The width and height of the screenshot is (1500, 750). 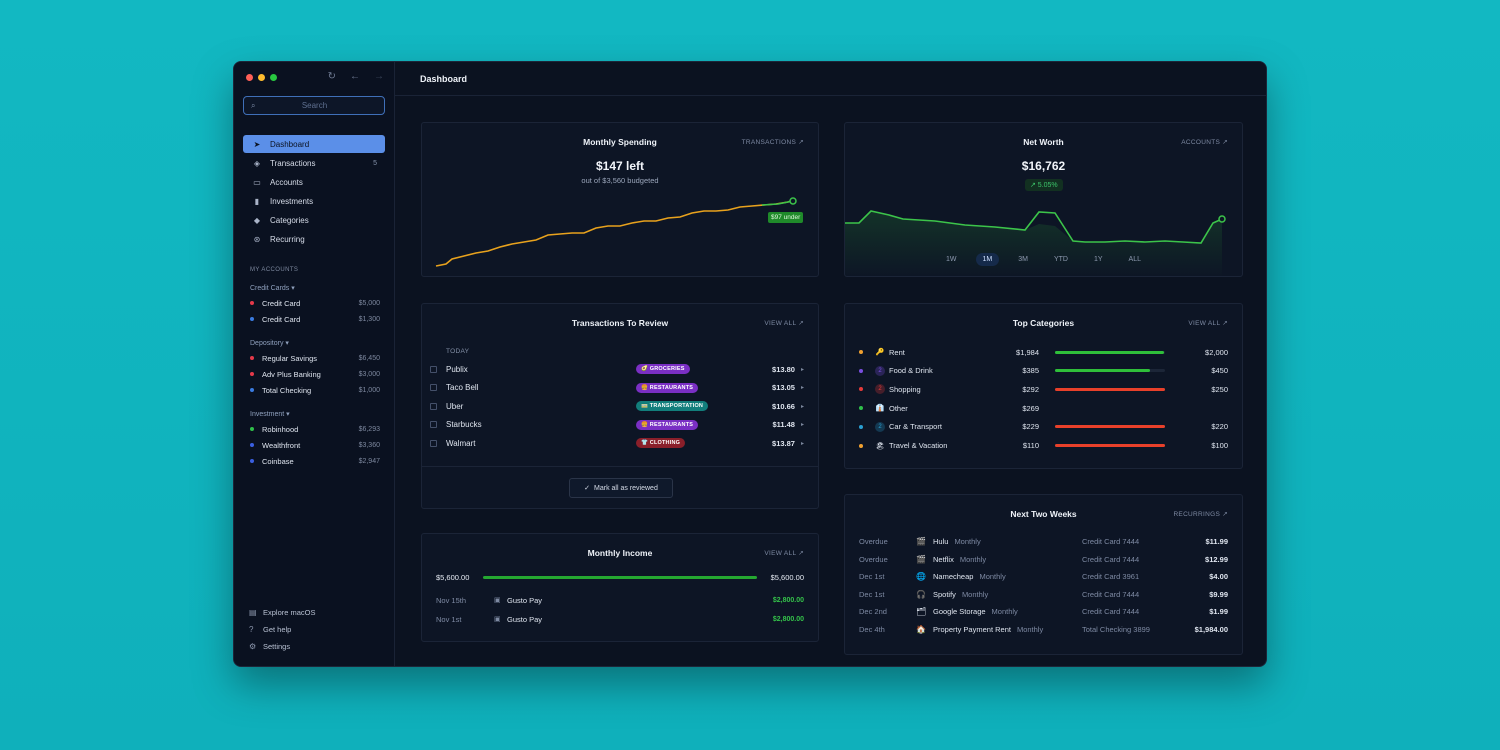 What do you see at coordinates (672, 406) in the screenshot?
I see `category-tag: 🚃 TRANSPORTATION` at bounding box center [672, 406].